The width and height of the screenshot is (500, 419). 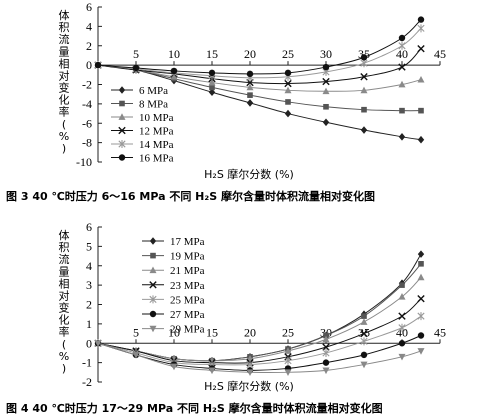 I want to click on y-tick-label: -4, so click(x=87, y=104).